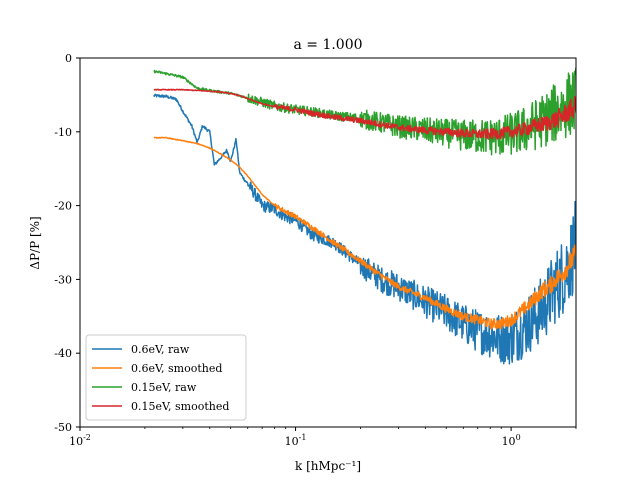  What do you see at coordinates (63, 206) in the screenshot?
I see `y-tick-label-3: -20` at bounding box center [63, 206].